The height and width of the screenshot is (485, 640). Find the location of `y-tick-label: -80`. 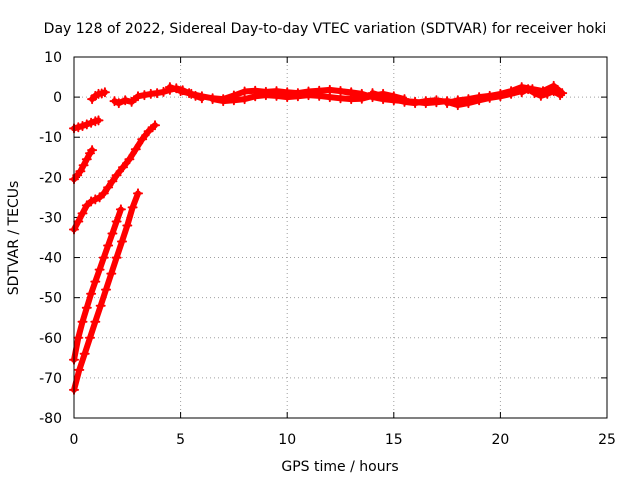

y-tick-label: -80 is located at coordinates (50, 419).